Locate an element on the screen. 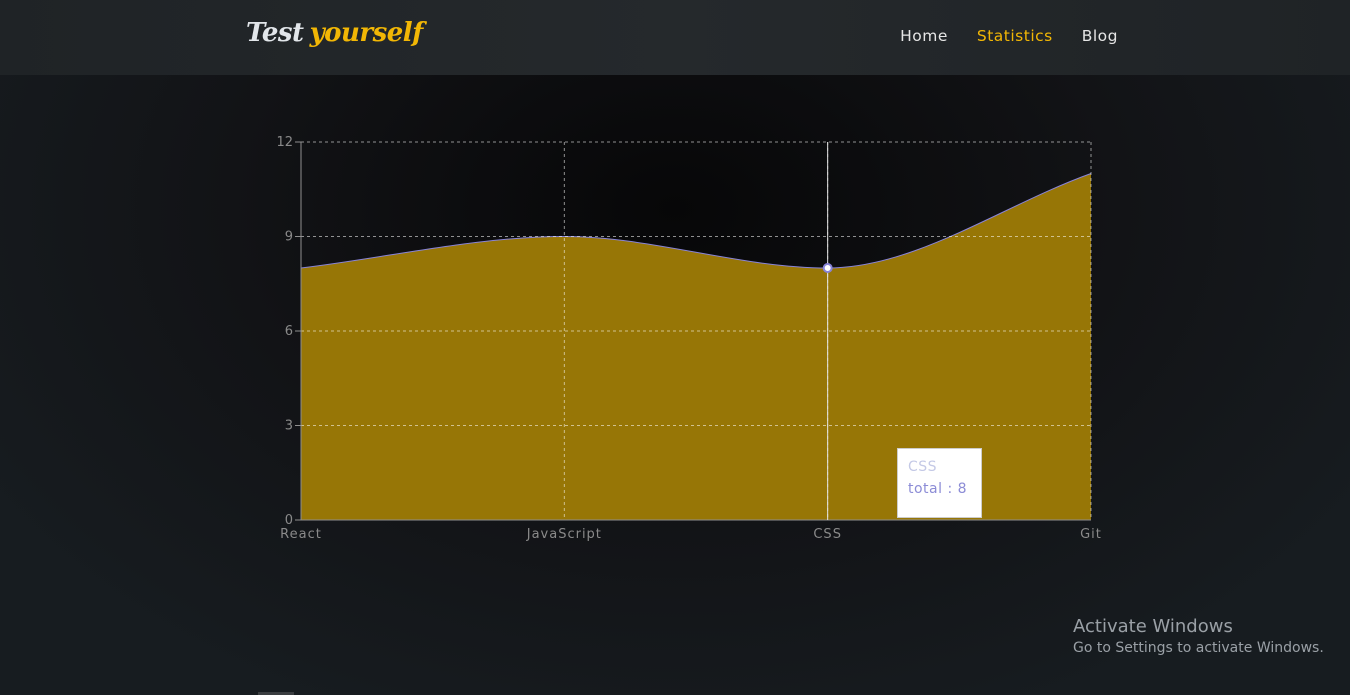 The width and height of the screenshot is (1350, 695). nav-item-home: Home is located at coordinates (924, 36).